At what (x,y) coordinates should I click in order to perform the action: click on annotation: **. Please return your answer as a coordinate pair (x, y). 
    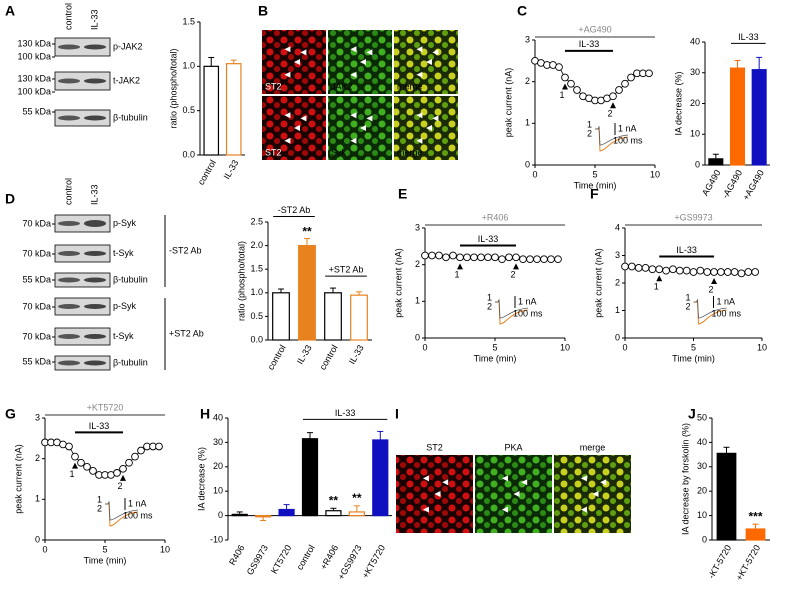
    Looking at the image, I should click on (334, 500).